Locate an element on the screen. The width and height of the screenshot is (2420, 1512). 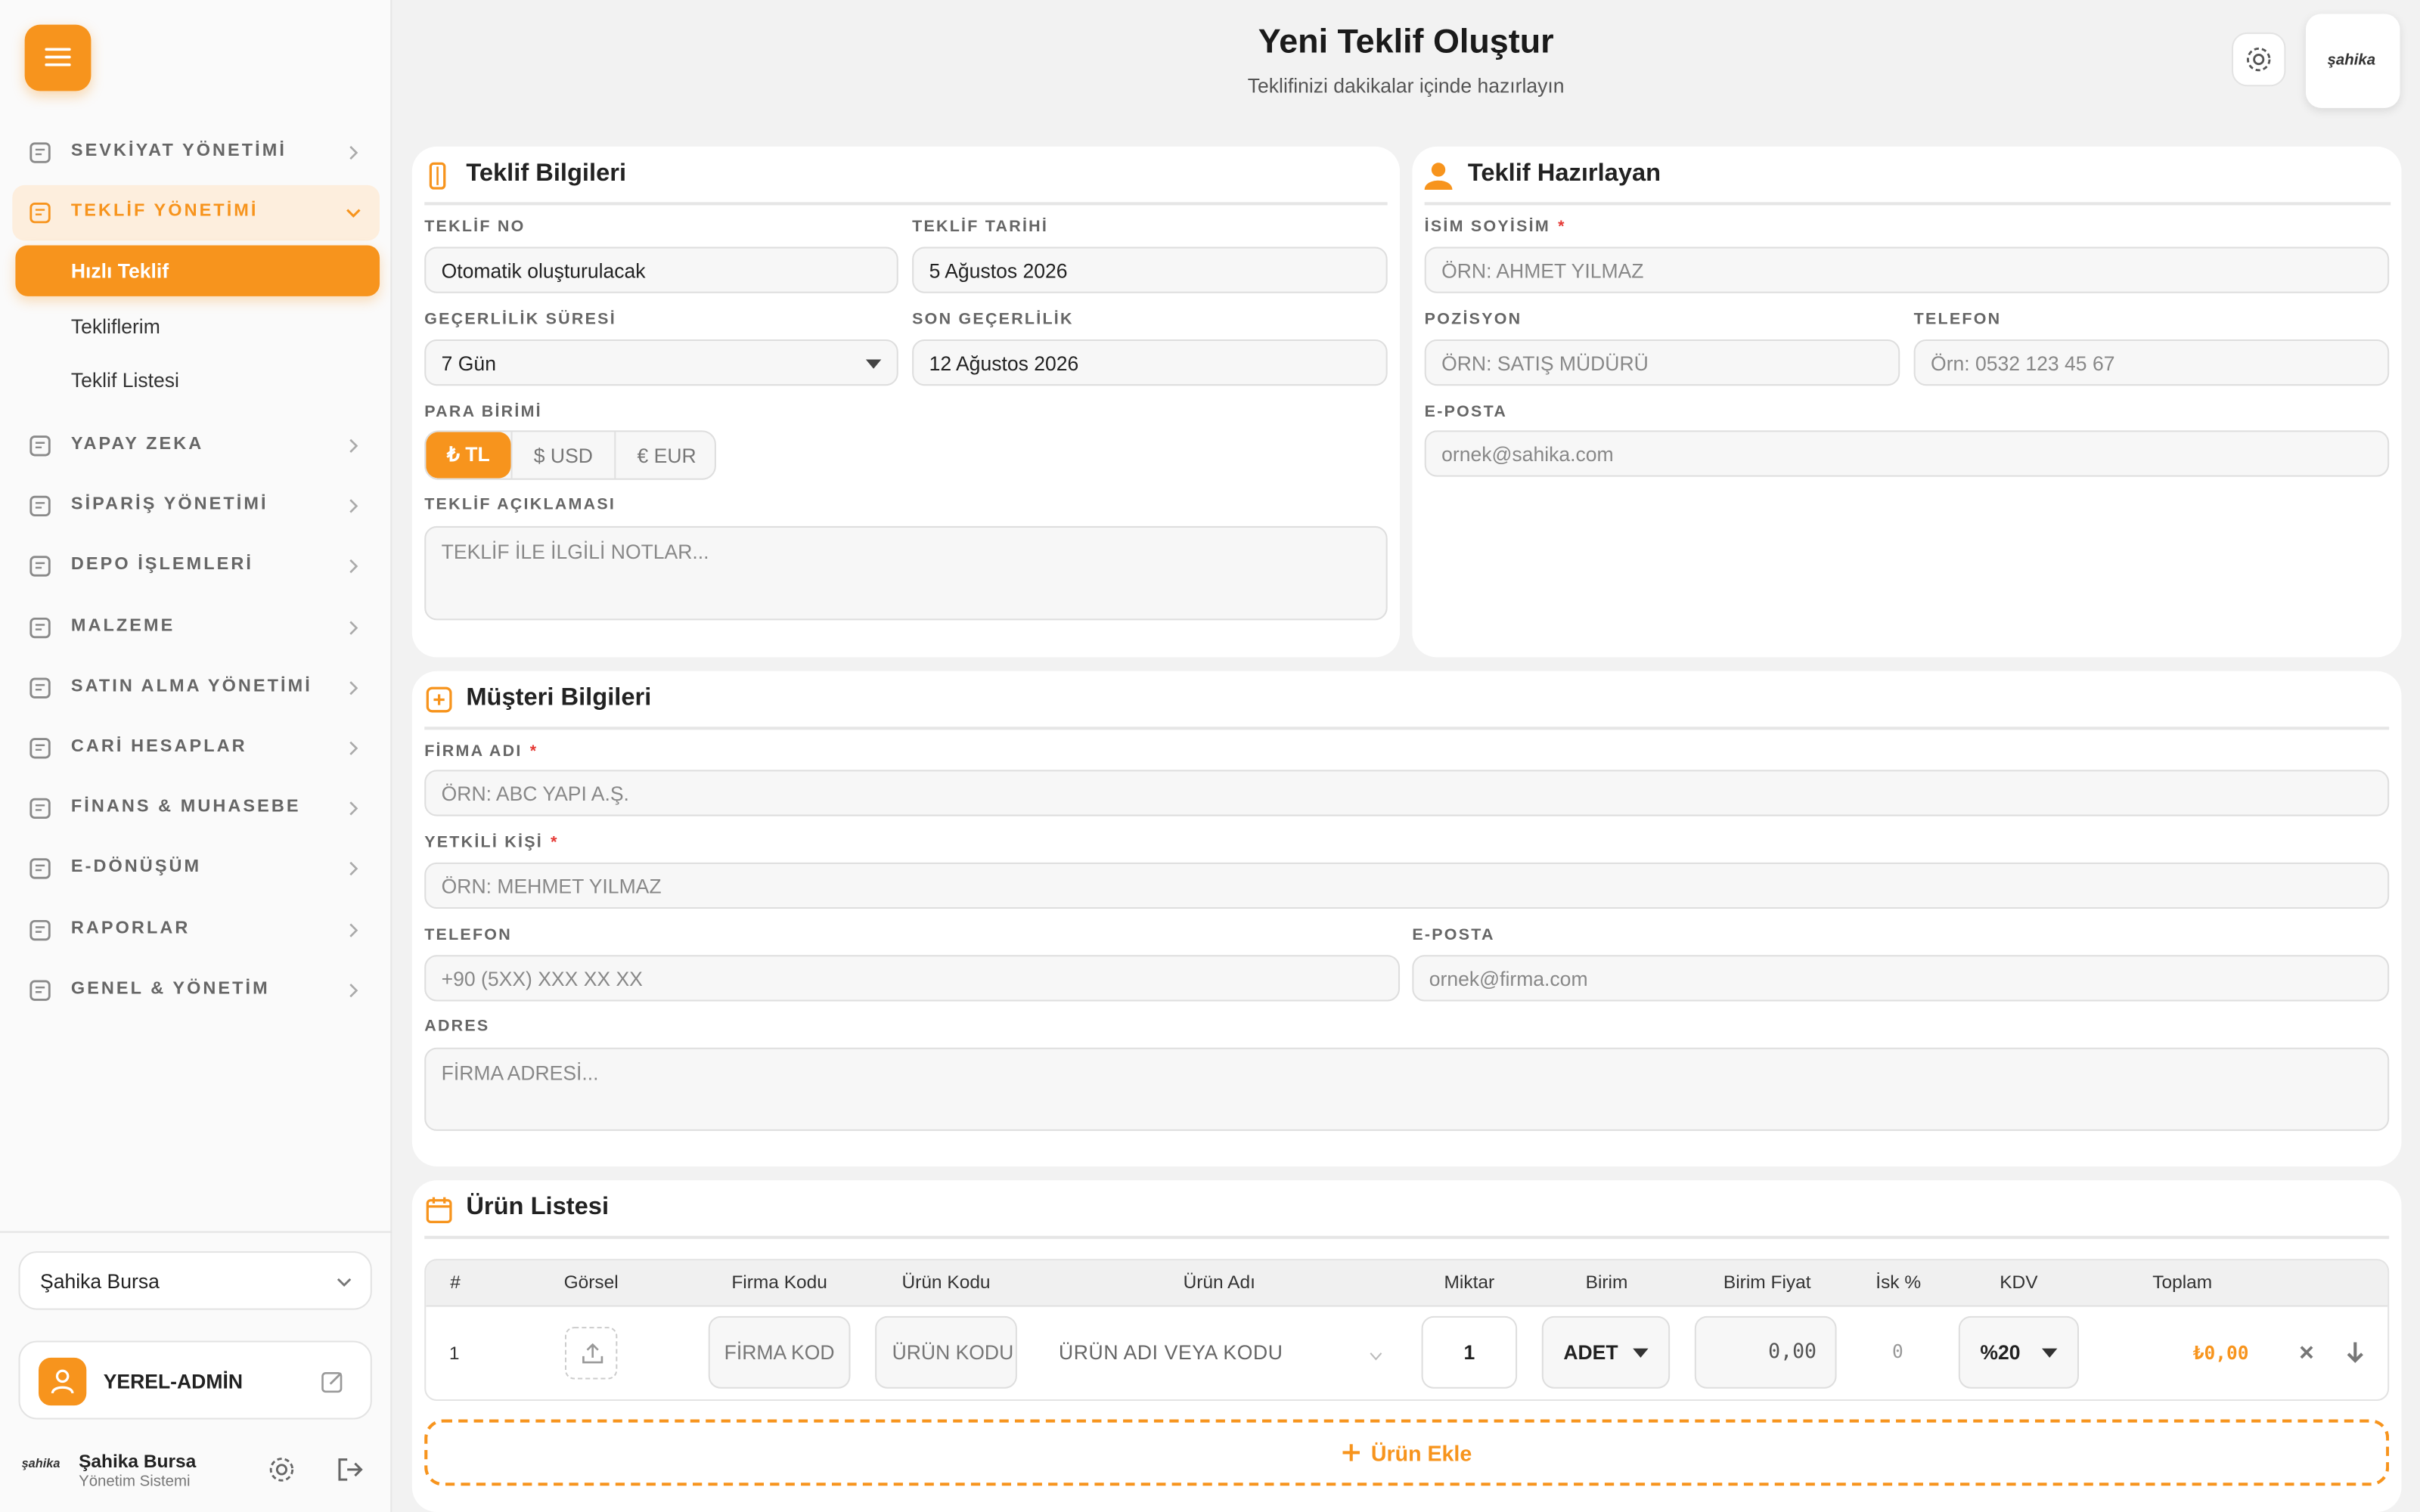
menu-item: YAPAY ZEKA is located at coordinates (196, 446).